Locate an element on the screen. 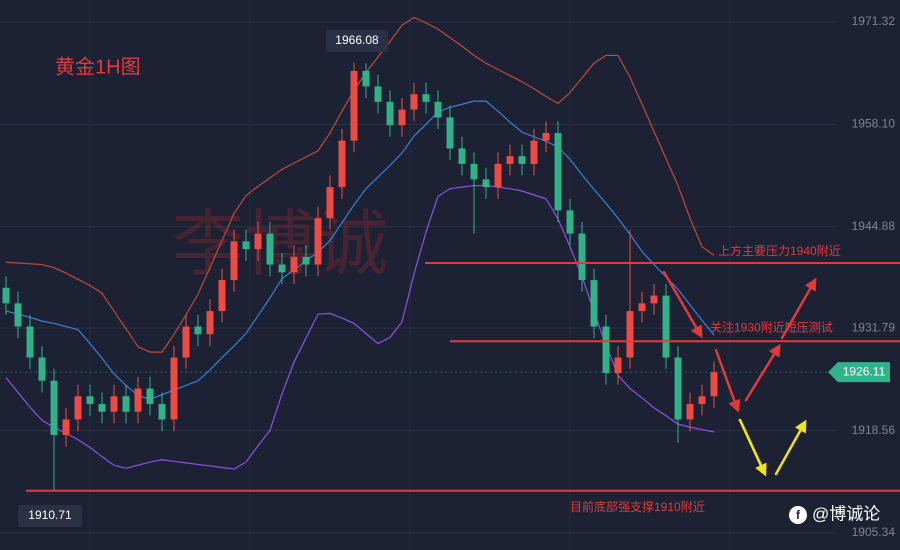 Image resolution: width=900 pixels, height=550 pixels. y-tick-label: 1918.56 is located at coordinates (874, 430).